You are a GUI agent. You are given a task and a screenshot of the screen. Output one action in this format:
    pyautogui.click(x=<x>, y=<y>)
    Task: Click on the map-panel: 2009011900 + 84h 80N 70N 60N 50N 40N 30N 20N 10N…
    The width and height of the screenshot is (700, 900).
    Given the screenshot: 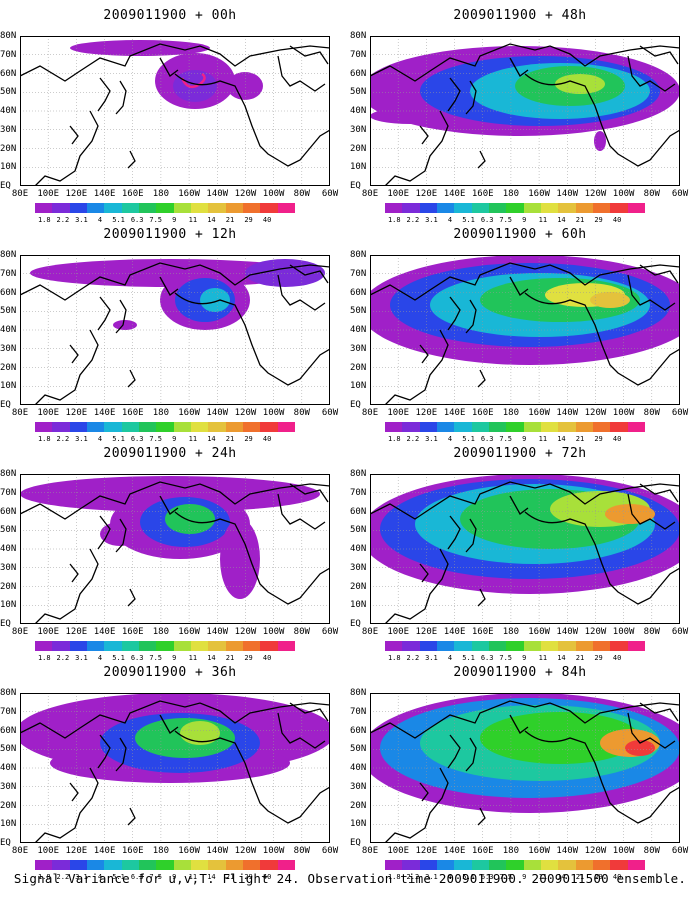 What is the action you would take?
    pyautogui.click(x=520, y=774)
    